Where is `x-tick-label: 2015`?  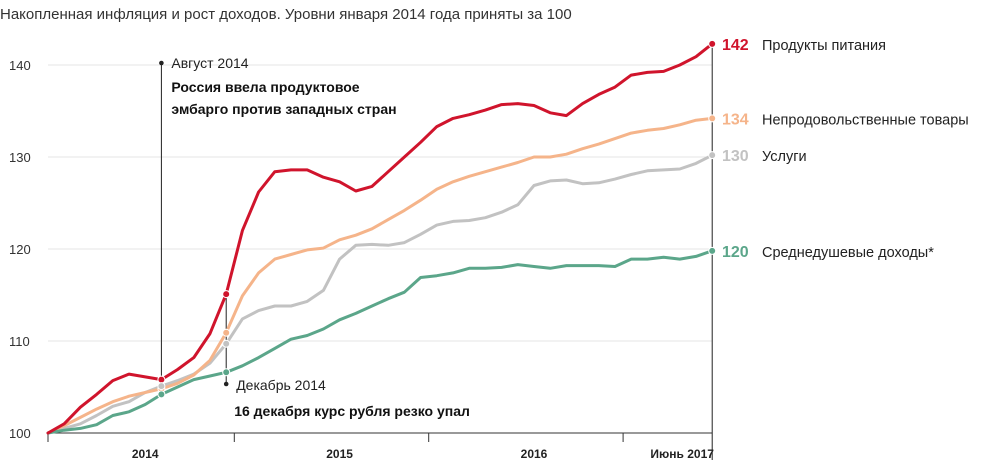
x-tick-label: 2015 is located at coordinates (339, 454).